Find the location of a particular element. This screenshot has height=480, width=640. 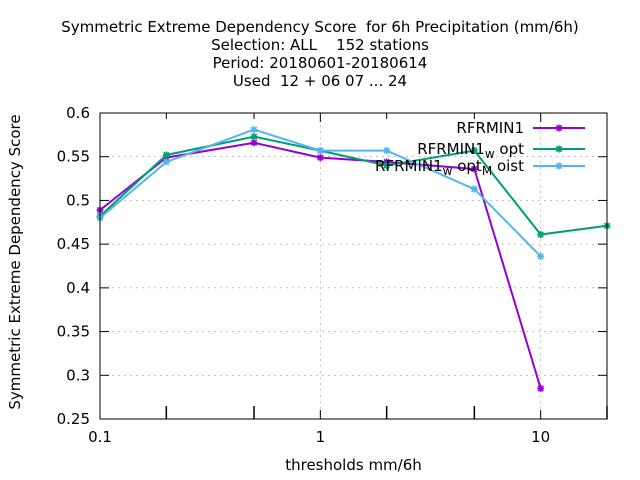

title-line-2: Selection: ALL 152 stations is located at coordinates (320, 45).